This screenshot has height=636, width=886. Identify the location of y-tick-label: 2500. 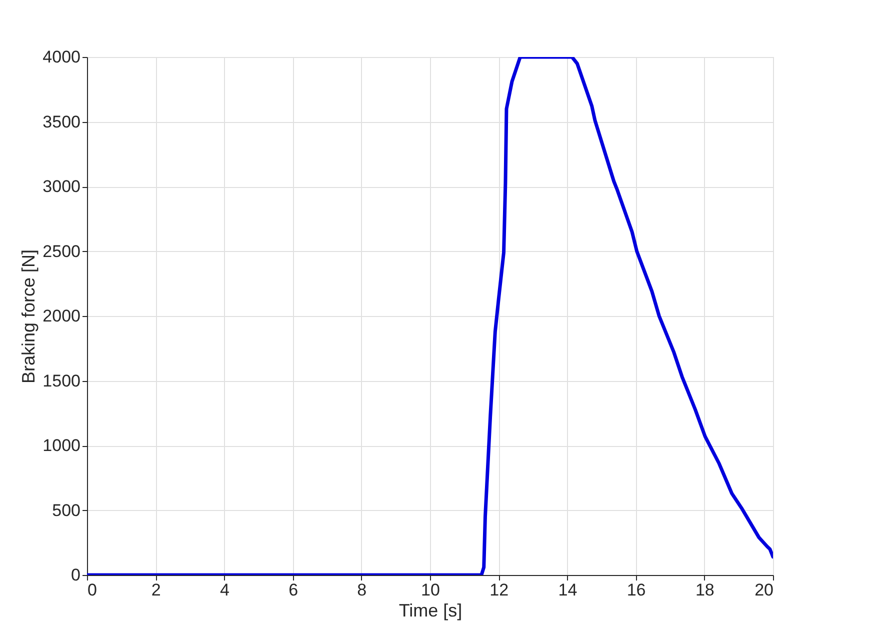
(61, 251).